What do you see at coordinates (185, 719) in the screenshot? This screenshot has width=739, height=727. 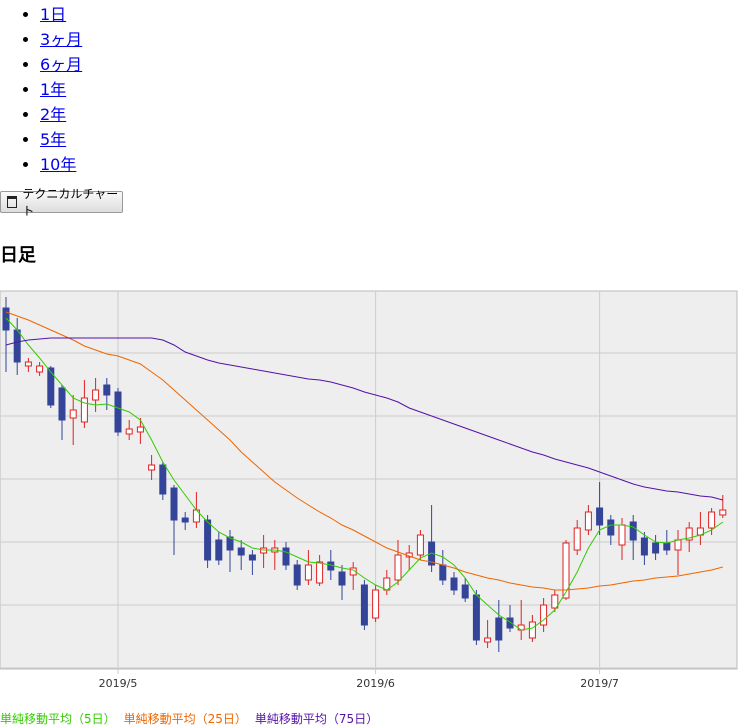 I see `legend-entry: 単純移動平均（25日）` at bounding box center [185, 719].